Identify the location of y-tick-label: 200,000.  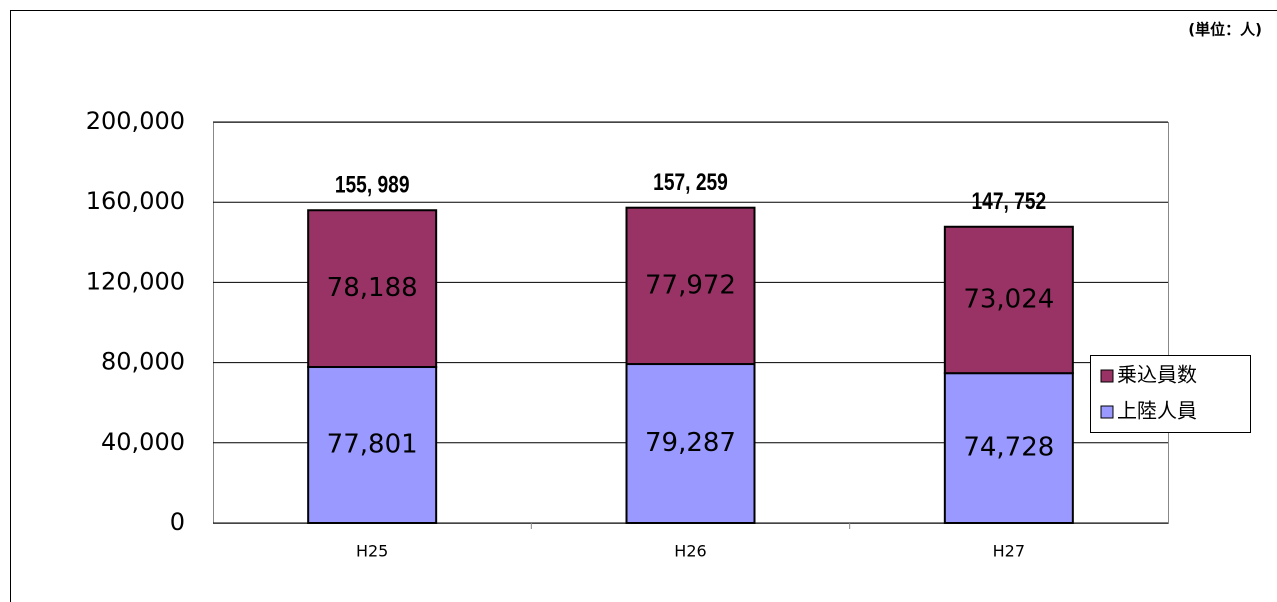
(135, 121).